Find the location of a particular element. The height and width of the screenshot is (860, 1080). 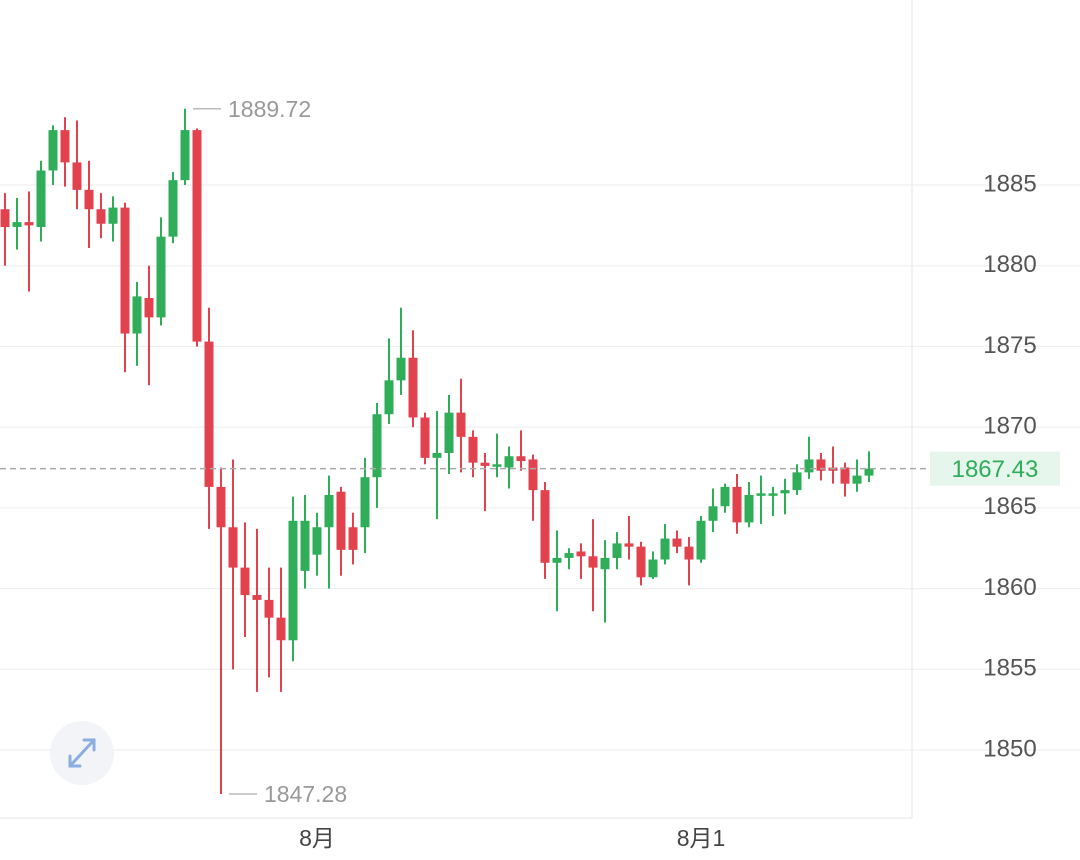

y-tick-label: 1860 is located at coordinates (1009, 587).